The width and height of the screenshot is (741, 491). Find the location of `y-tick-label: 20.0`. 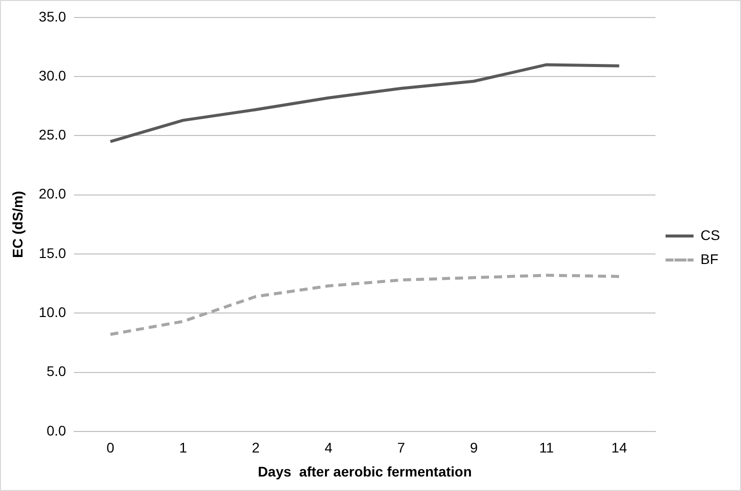

y-tick-label: 20.0 is located at coordinates (52, 194).